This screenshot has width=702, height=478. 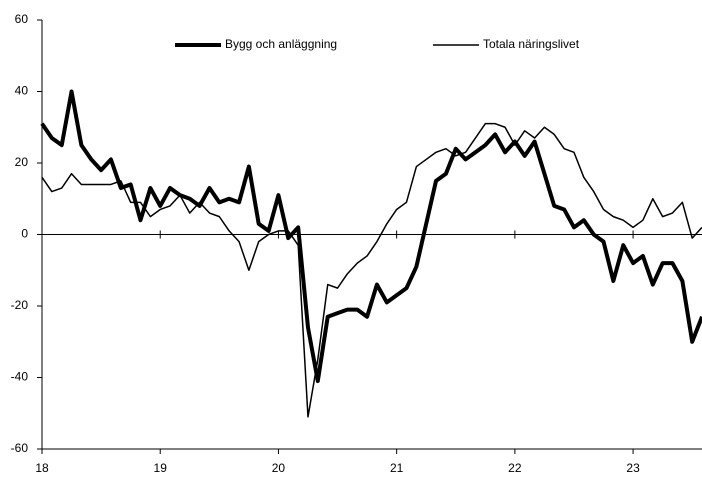 What do you see at coordinates (22, 19) in the screenshot?
I see `y-tick-label: 60` at bounding box center [22, 19].